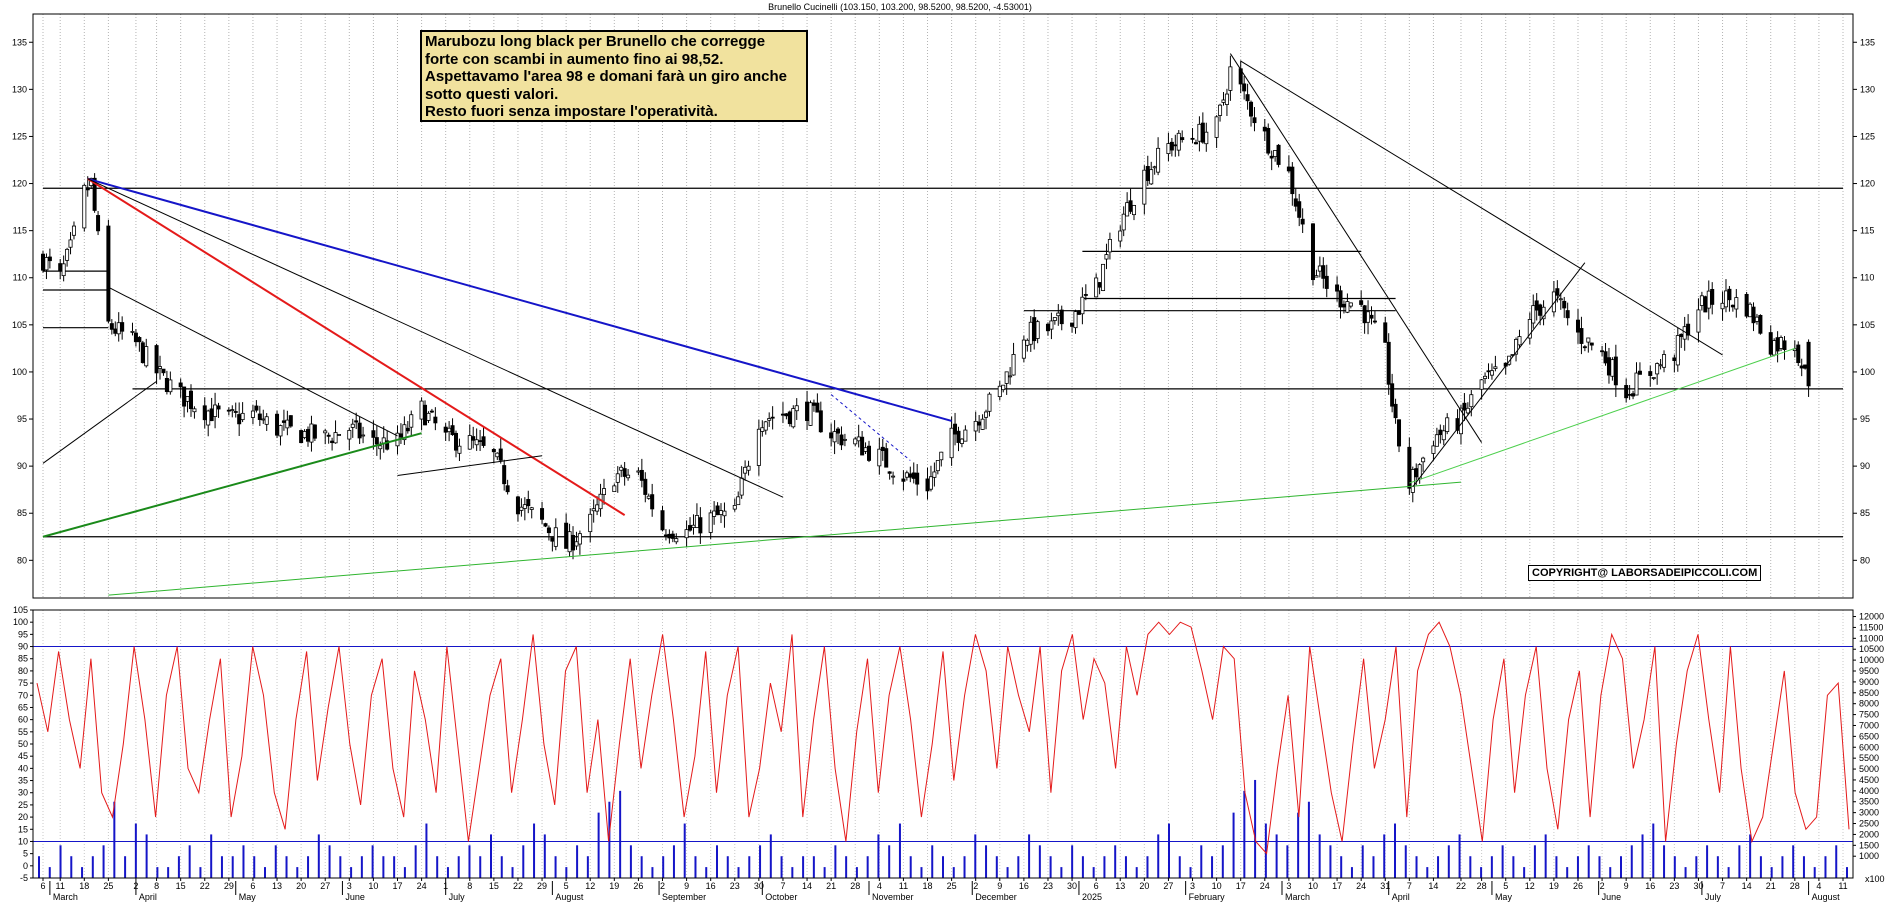  What do you see at coordinates (1865, 560) in the screenshot?
I see `y-tick-label: 80` at bounding box center [1865, 560].